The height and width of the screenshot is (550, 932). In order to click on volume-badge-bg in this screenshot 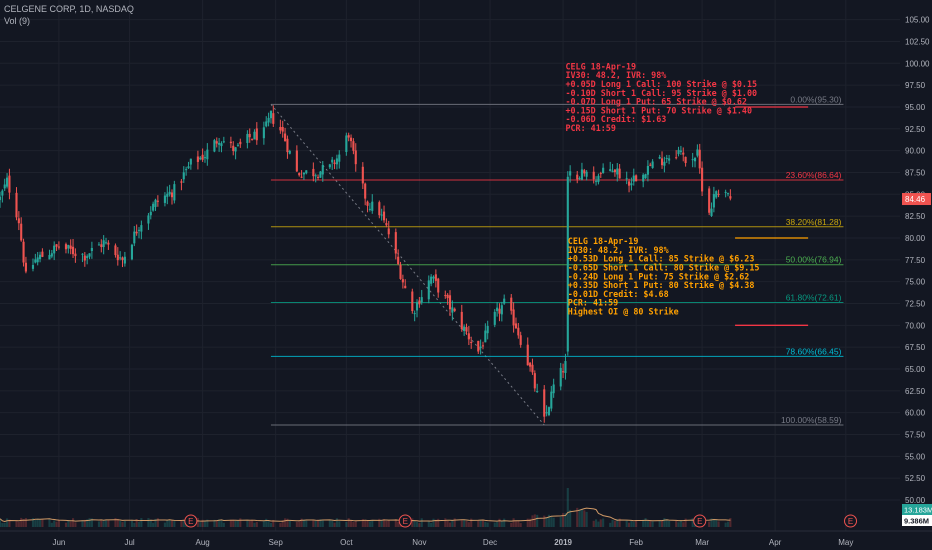, I will do `click(917, 509)`.